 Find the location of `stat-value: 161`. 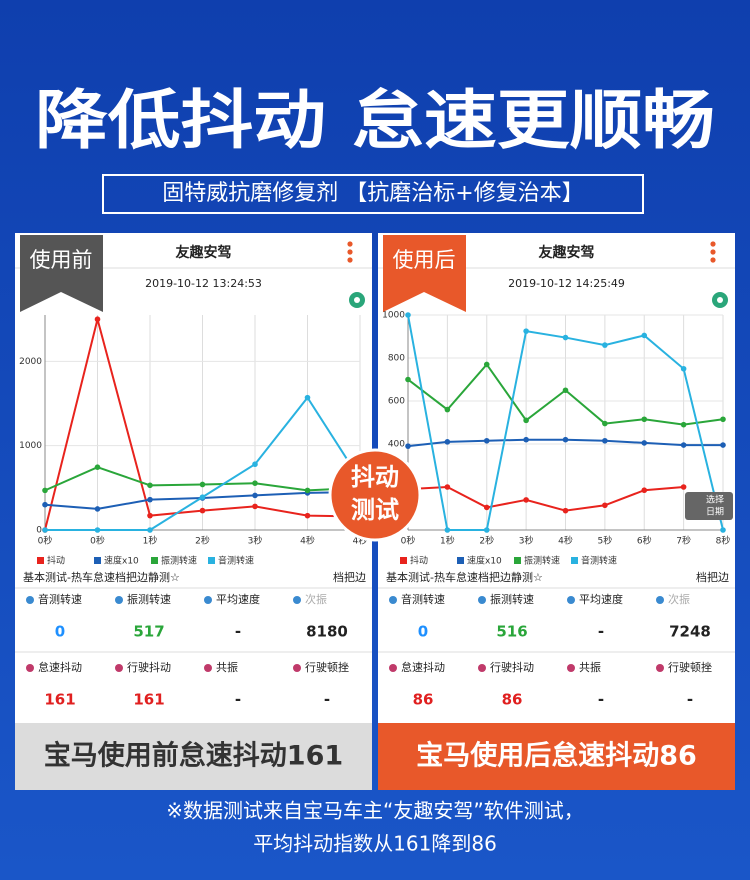

stat-value: 161 is located at coordinates (59, 700).